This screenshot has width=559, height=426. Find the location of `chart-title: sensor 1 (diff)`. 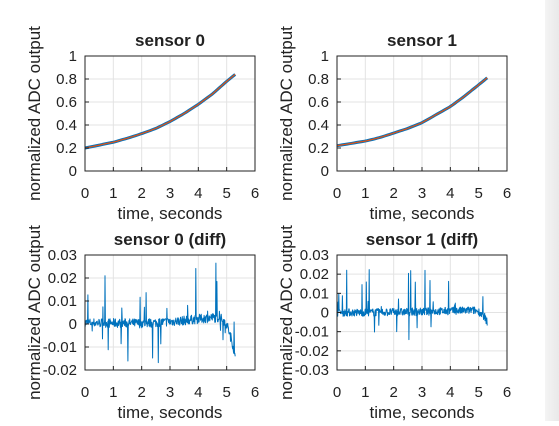

chart-title: sensor 1 (diff) is located at coordinates (422, 239).